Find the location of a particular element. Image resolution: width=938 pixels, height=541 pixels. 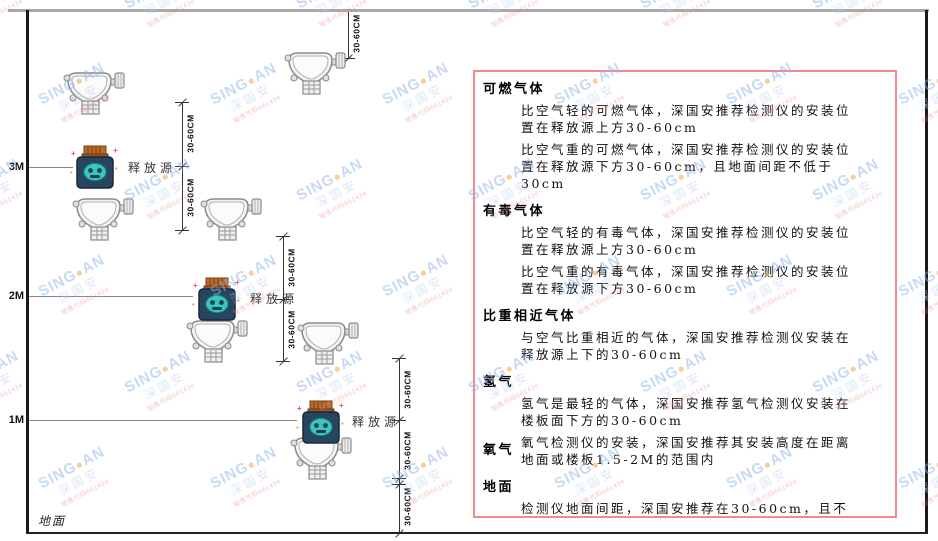

section-paragraph: 氧气检测仪的安装，深国安推荐其安装高度在距离地面或楼板1.5-2M的范围内 is located at coordinates (686, 451).